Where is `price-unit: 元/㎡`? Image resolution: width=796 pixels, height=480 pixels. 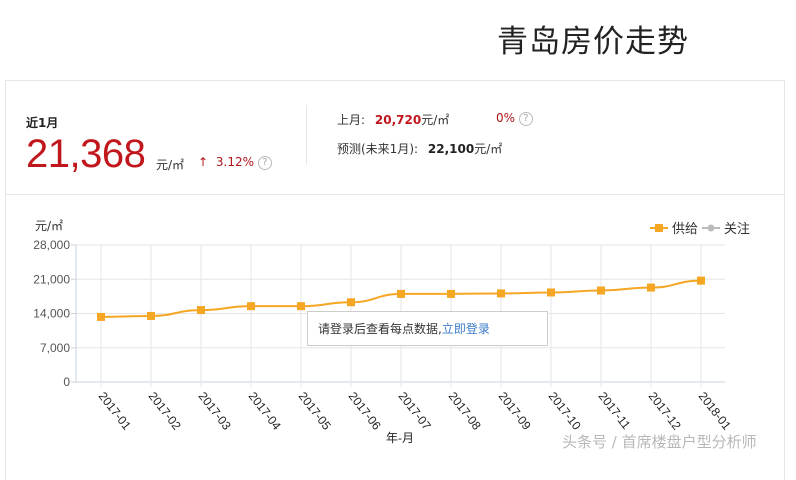
price-unit: 元/㎡ is located at coordinates (170, 165).